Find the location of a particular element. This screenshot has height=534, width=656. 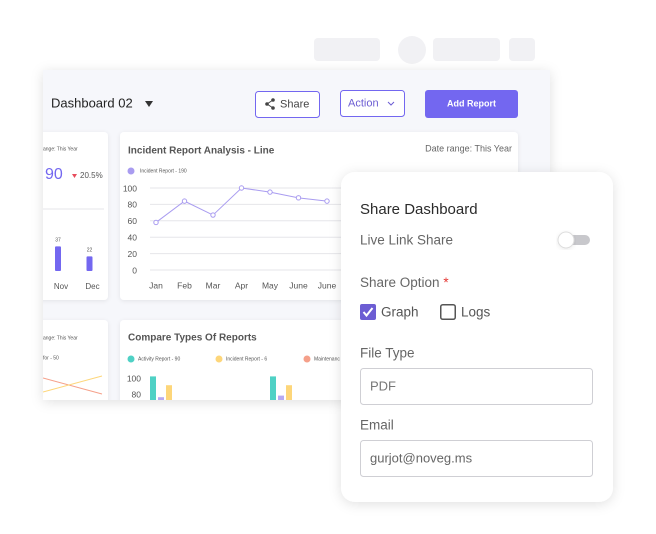

x-tick-label: May is located at coordinates (270, 285).